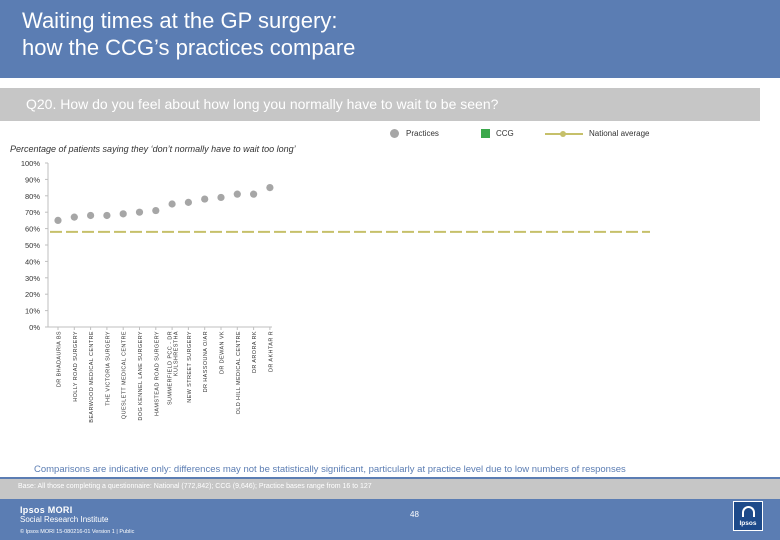 Image resolution: width=780 pixels, height=540 pixels. Describe the element at coordinates (414, 514) in the screenshot. I see `page-number: 48` at that location.